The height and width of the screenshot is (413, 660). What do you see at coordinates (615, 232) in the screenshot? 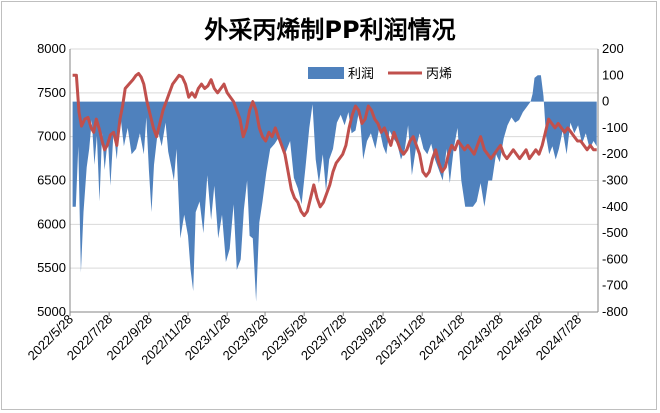
I see `y-right-tick-label: -500` at bounding box center [615, 232].